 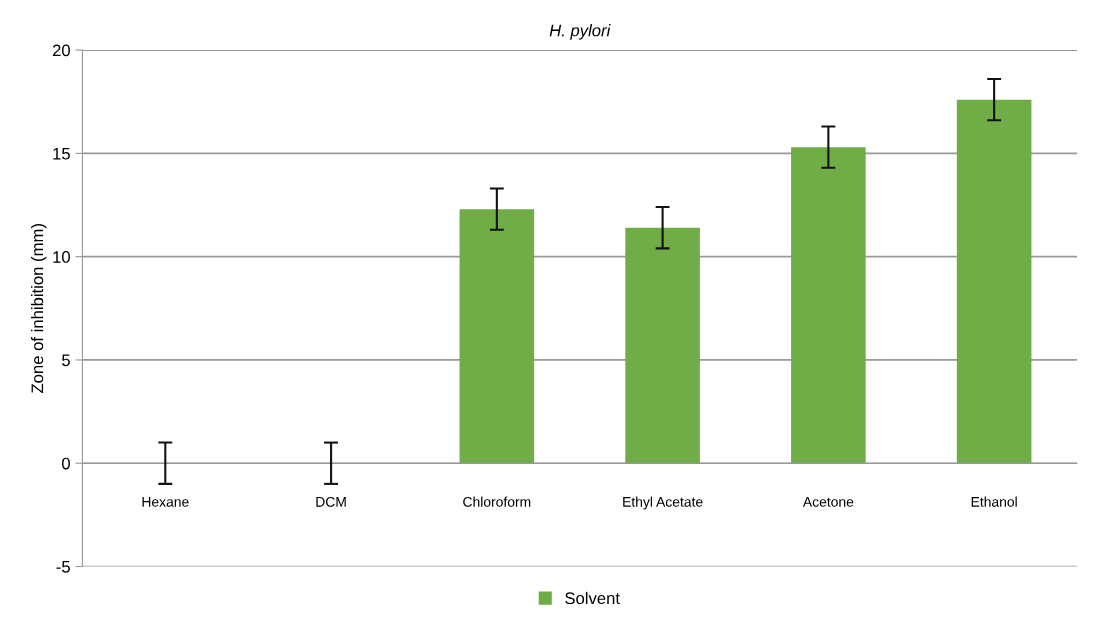 What do you see at coordinates (994, 501) in the screenshot?
I see `x-tick-label: Ethanol` at bounding box center [994, 501].